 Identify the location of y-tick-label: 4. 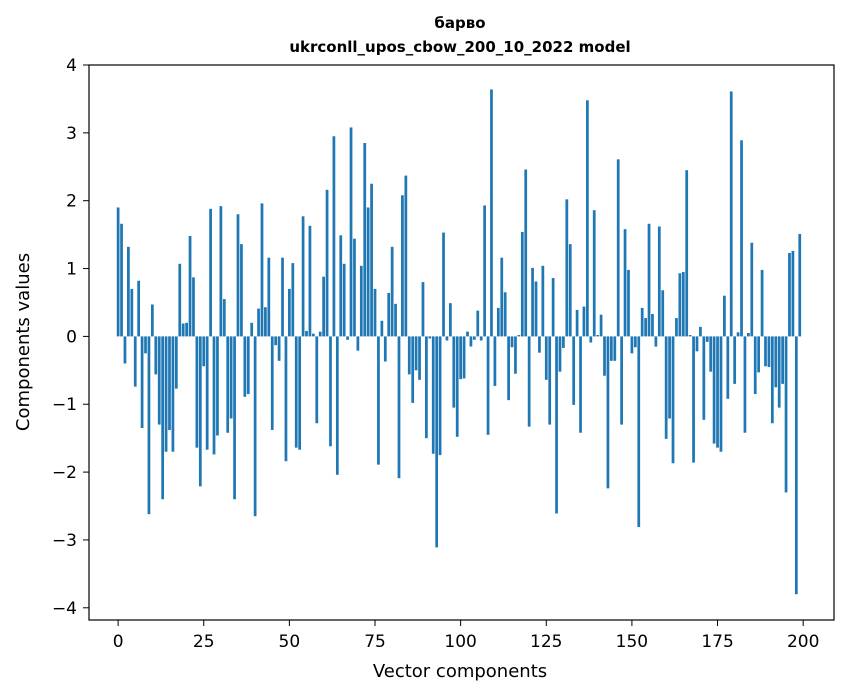
(71, 66).